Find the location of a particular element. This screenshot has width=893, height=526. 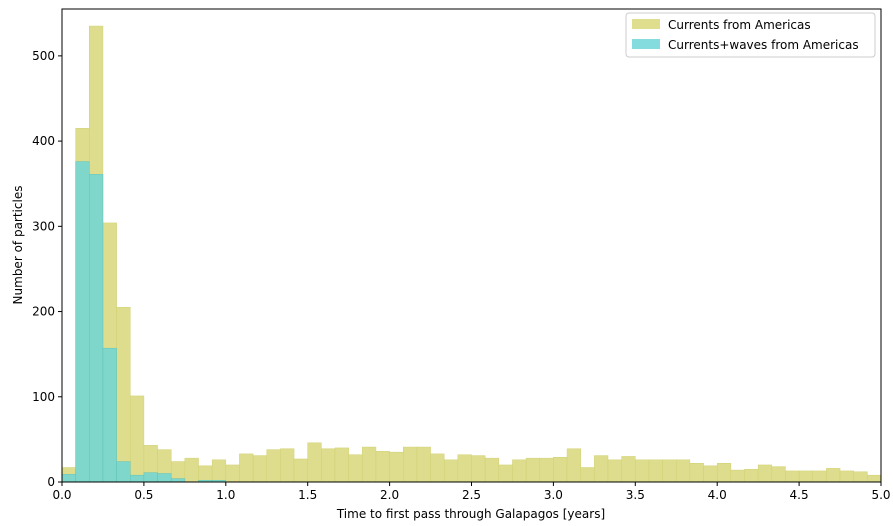

y-tick-label: 300 is located at coordinates (43, 226).